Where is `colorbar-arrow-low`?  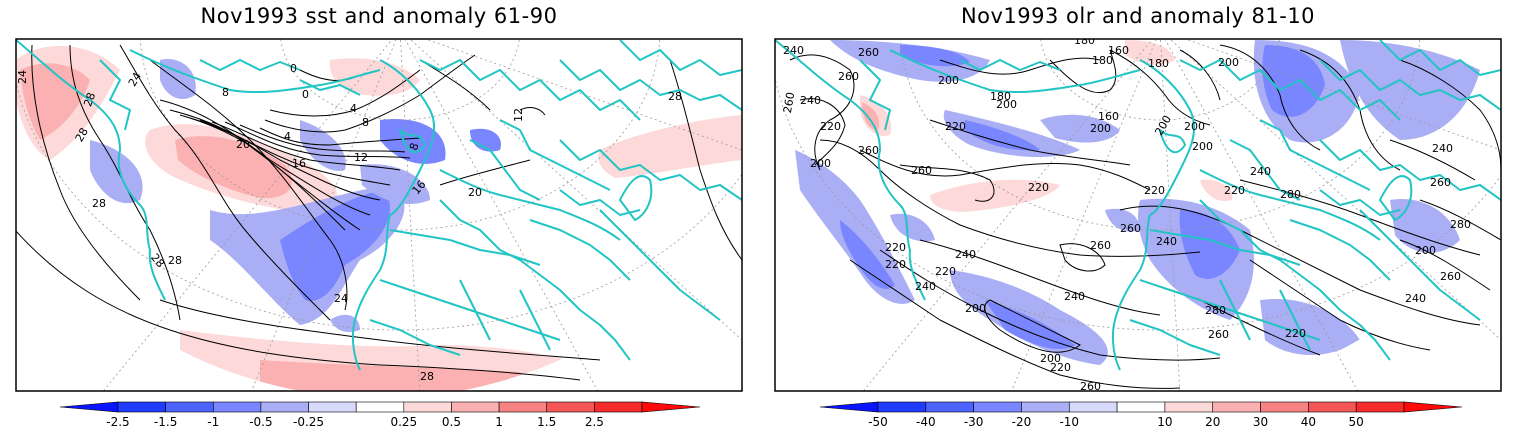
colorbar-arrow-low is located at coordinates (89, 407).